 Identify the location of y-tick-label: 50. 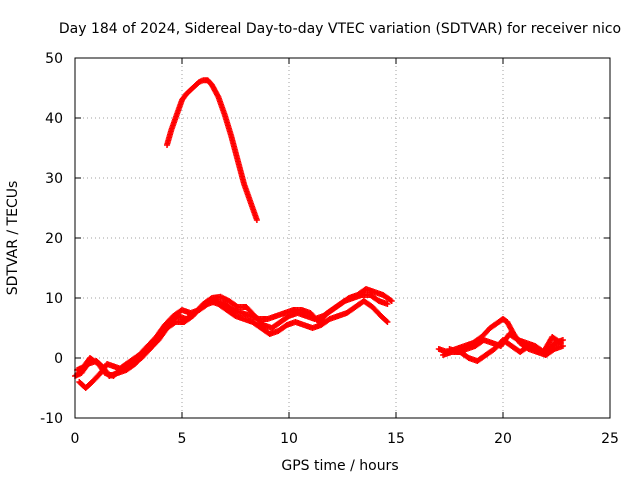
(54, 59).